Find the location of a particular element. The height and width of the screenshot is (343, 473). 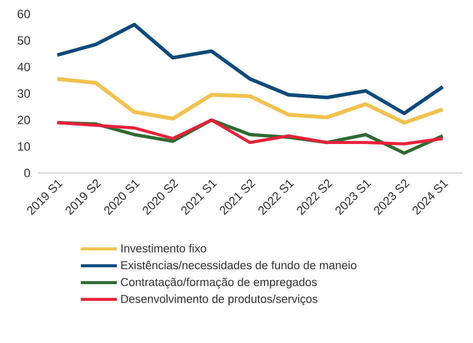

legend-label: Investimento fixo is located at coordinates (163, 248).